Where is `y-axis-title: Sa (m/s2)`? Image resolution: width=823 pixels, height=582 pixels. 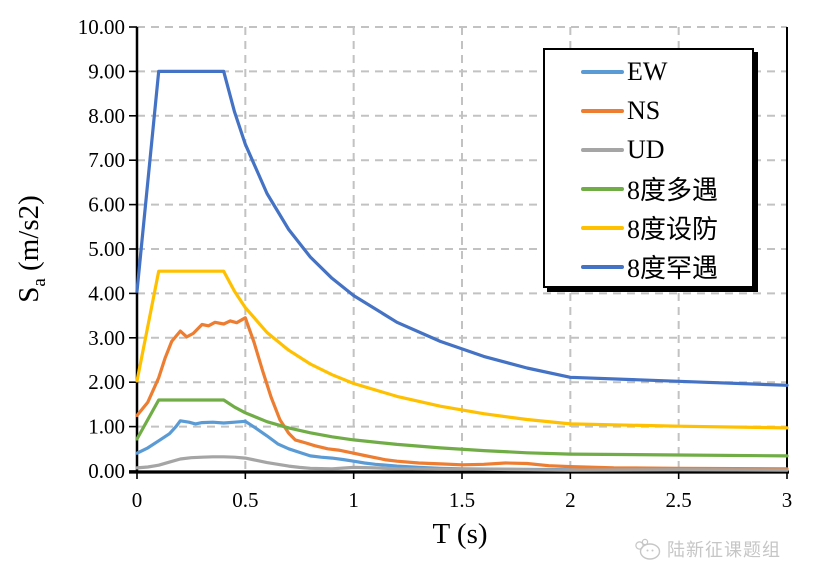 y-axis-title: Sa (m/s2) is located at coordinates (31, 249).